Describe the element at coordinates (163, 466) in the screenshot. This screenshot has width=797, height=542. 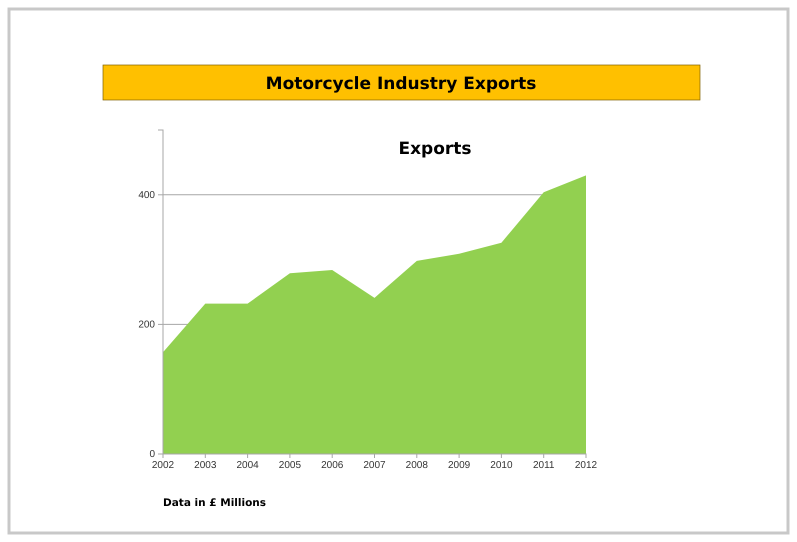
I see `x-tick-label: 2002` at that location.